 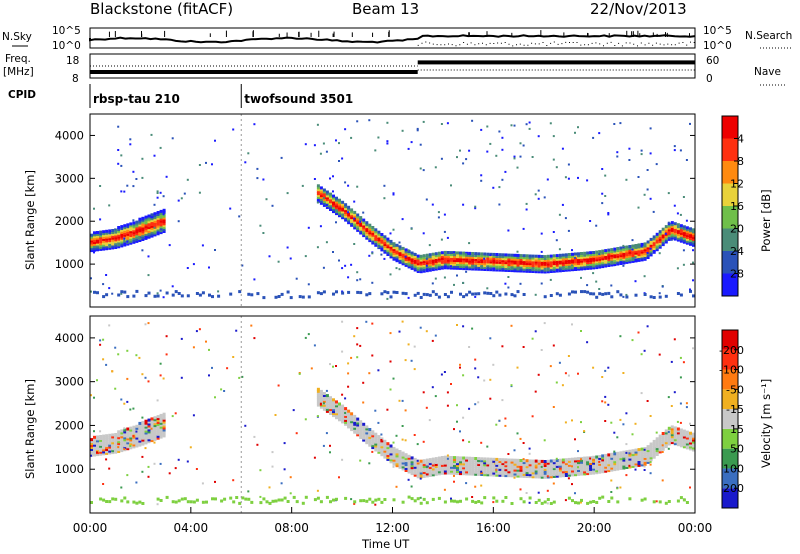 What do you see at coordinates (740, 139) in the screenshot?
I see `colorbar-label-6: 4` at bounding box center [740, 139].